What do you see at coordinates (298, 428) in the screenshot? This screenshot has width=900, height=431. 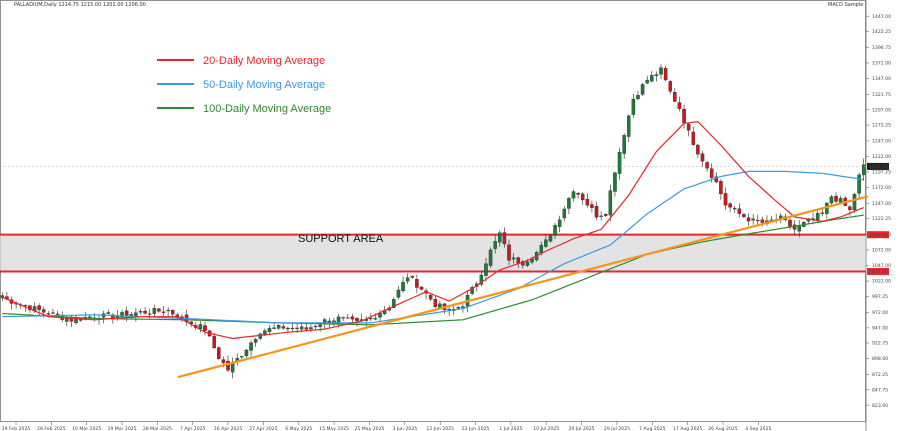 I see `x-tick-label: 6 May 2025` at bounding box center [298, 428].